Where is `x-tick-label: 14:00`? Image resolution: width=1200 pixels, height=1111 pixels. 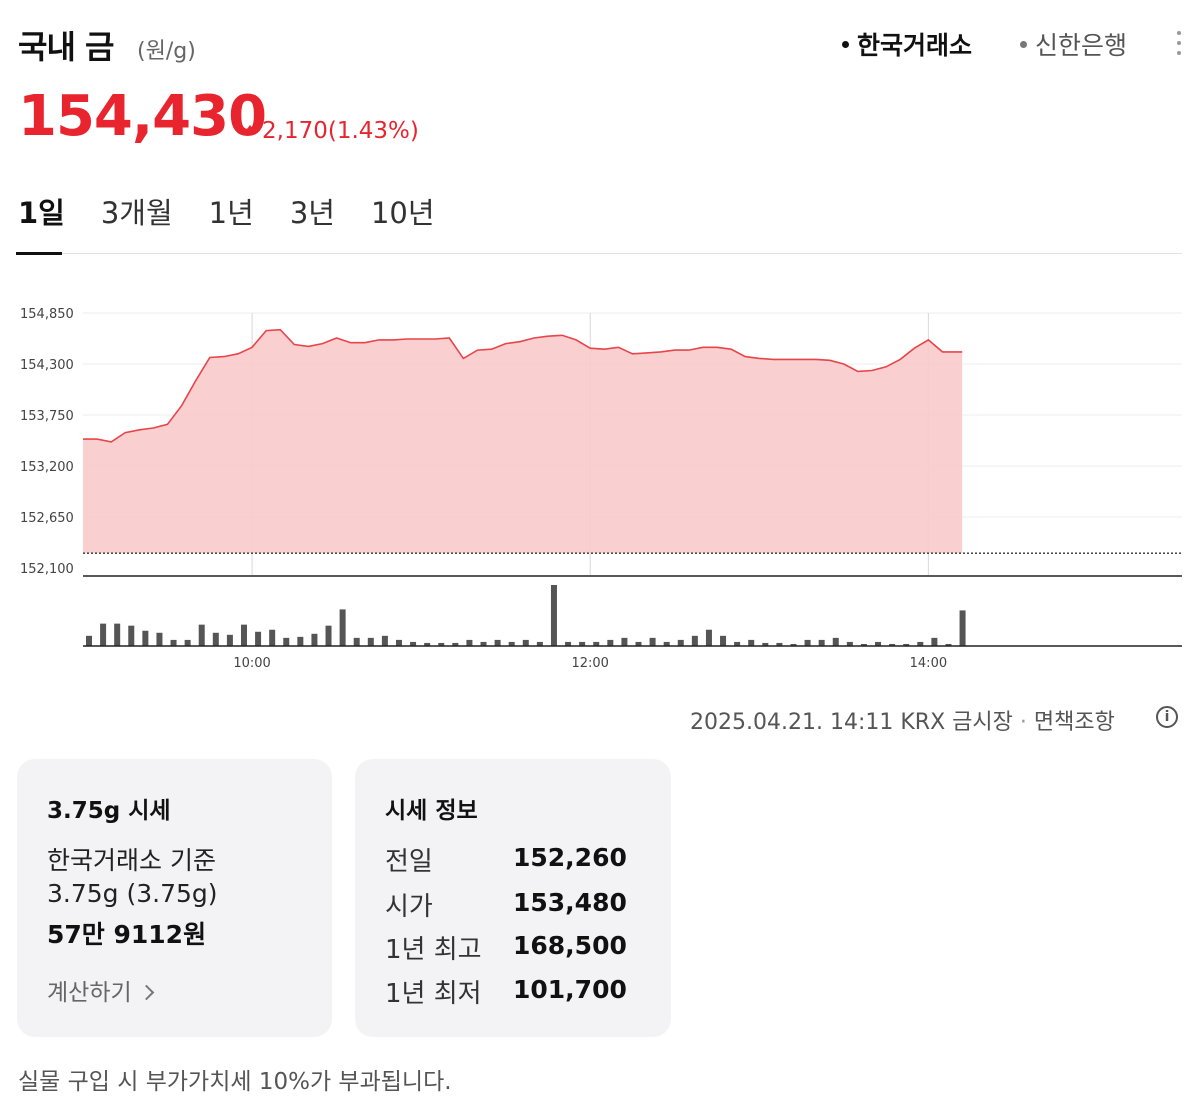 x-tick-label: 14:00 is located at coordinates (928, 663).